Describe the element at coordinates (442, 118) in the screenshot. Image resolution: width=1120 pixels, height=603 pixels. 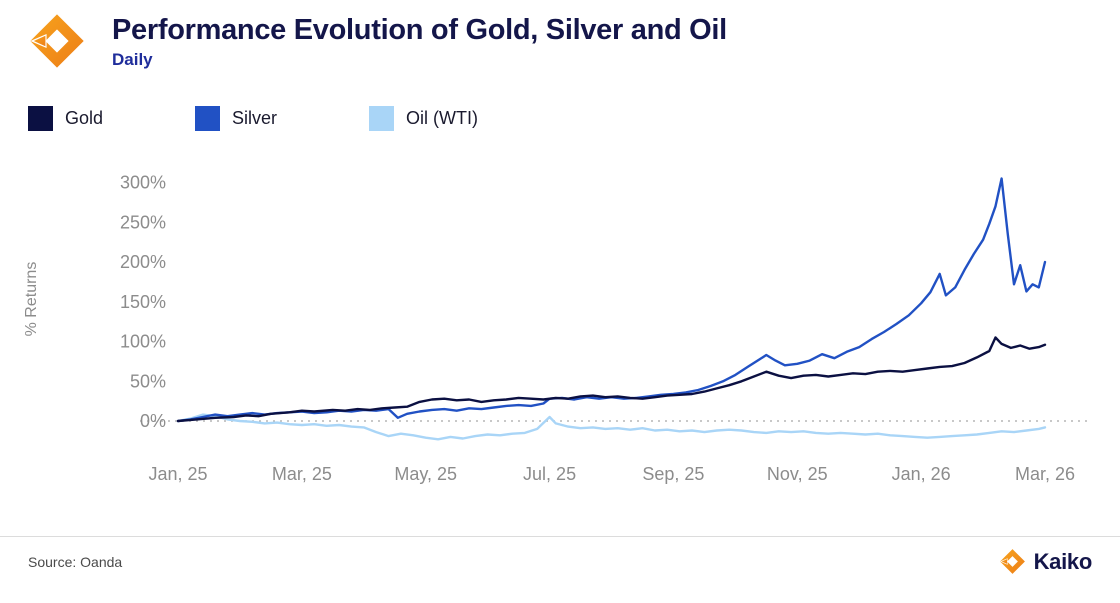
I see `legend-label: Oil (WTI)` at that location.